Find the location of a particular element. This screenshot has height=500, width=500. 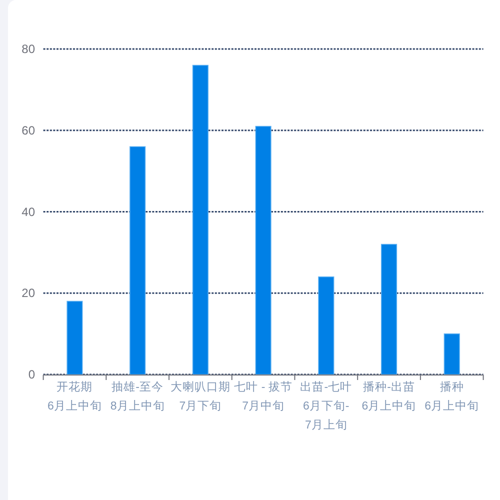

x-tick-label: 开花期 6月上中旬 is located at coordinates (75, 396).